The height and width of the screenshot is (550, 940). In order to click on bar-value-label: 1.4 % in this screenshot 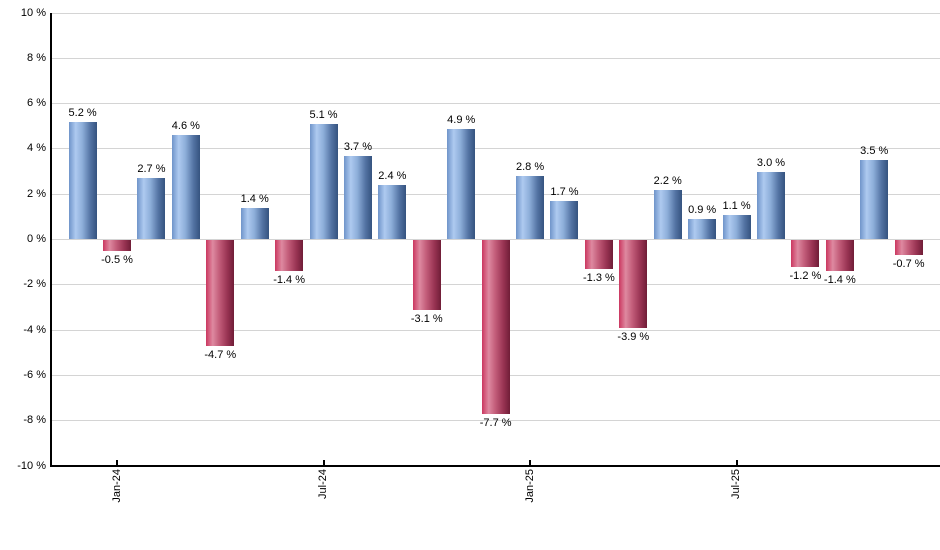, I will do `click(254, 198)`.